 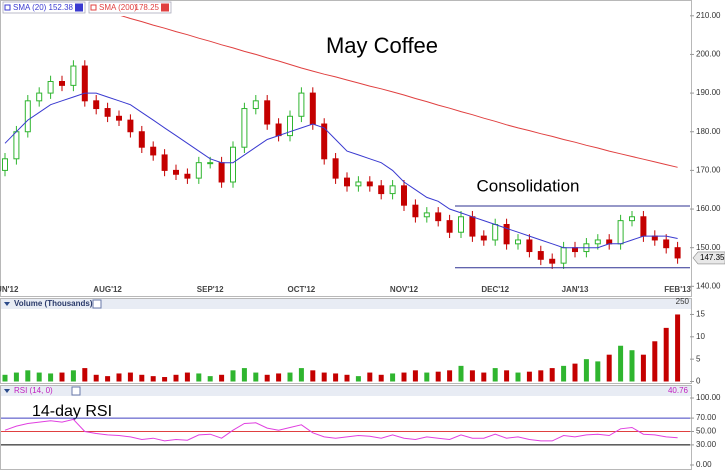 What do you see at coordinates (341, 430) in the screenshot?
I see `rsi-line` at bounding box center [341, 430].